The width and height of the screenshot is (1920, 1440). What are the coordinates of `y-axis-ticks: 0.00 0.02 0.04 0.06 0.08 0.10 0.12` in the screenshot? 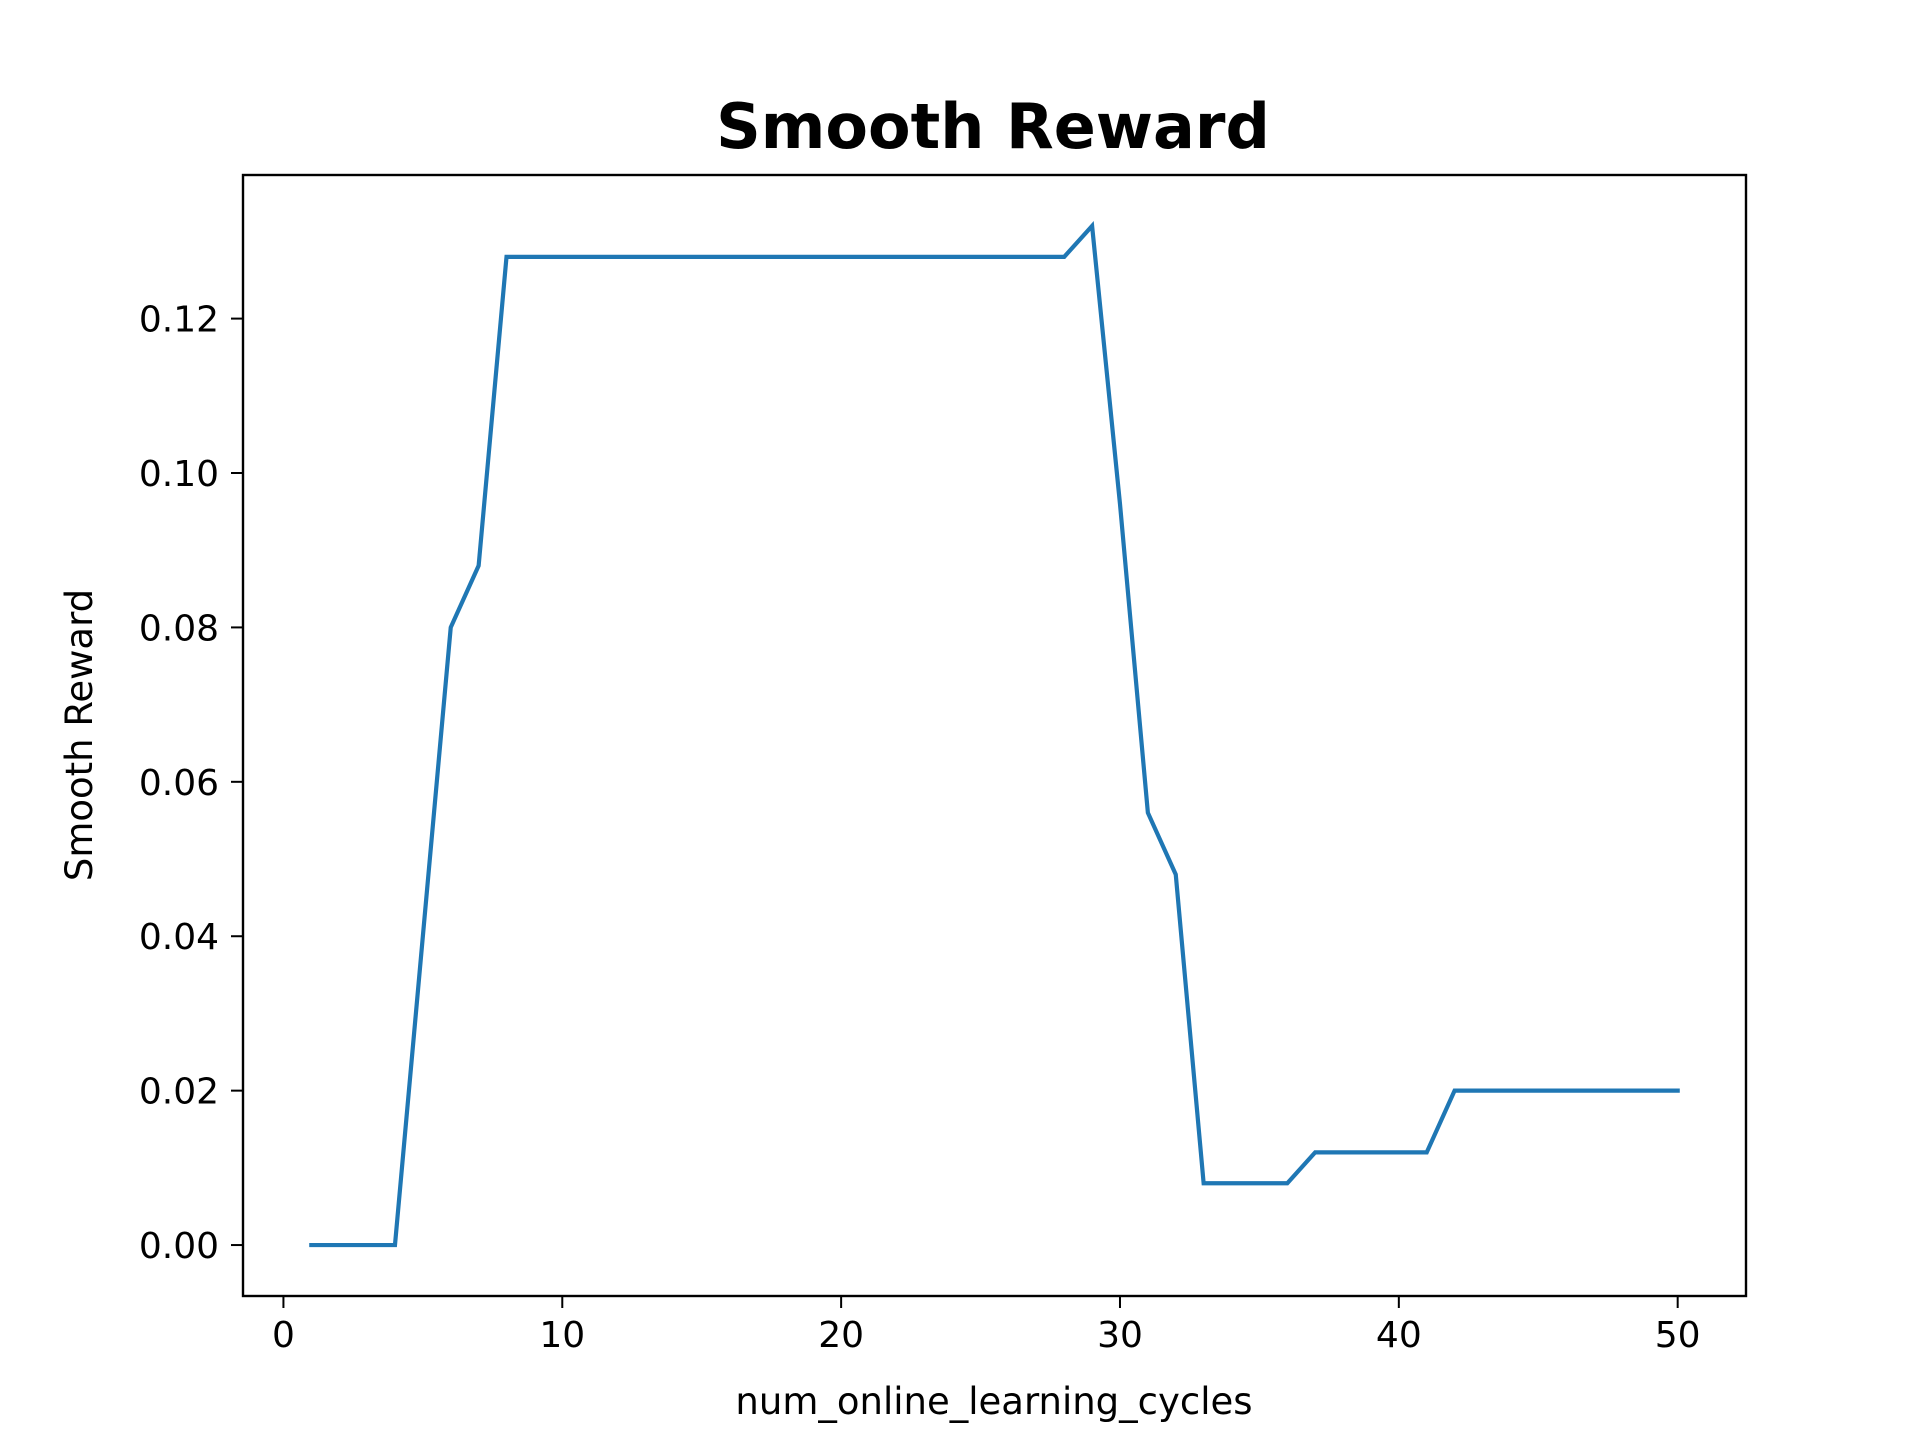 It's located at (191, 783).